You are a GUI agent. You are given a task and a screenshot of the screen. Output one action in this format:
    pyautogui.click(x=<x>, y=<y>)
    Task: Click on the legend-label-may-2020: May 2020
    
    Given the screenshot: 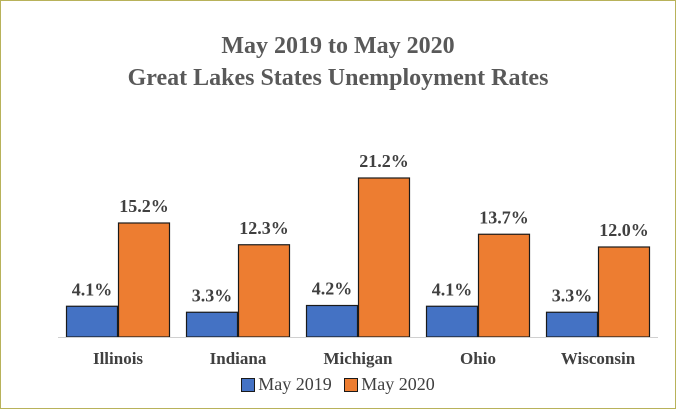 What is the action you would take?
    pyautogui.click(x=398, y=384)
    